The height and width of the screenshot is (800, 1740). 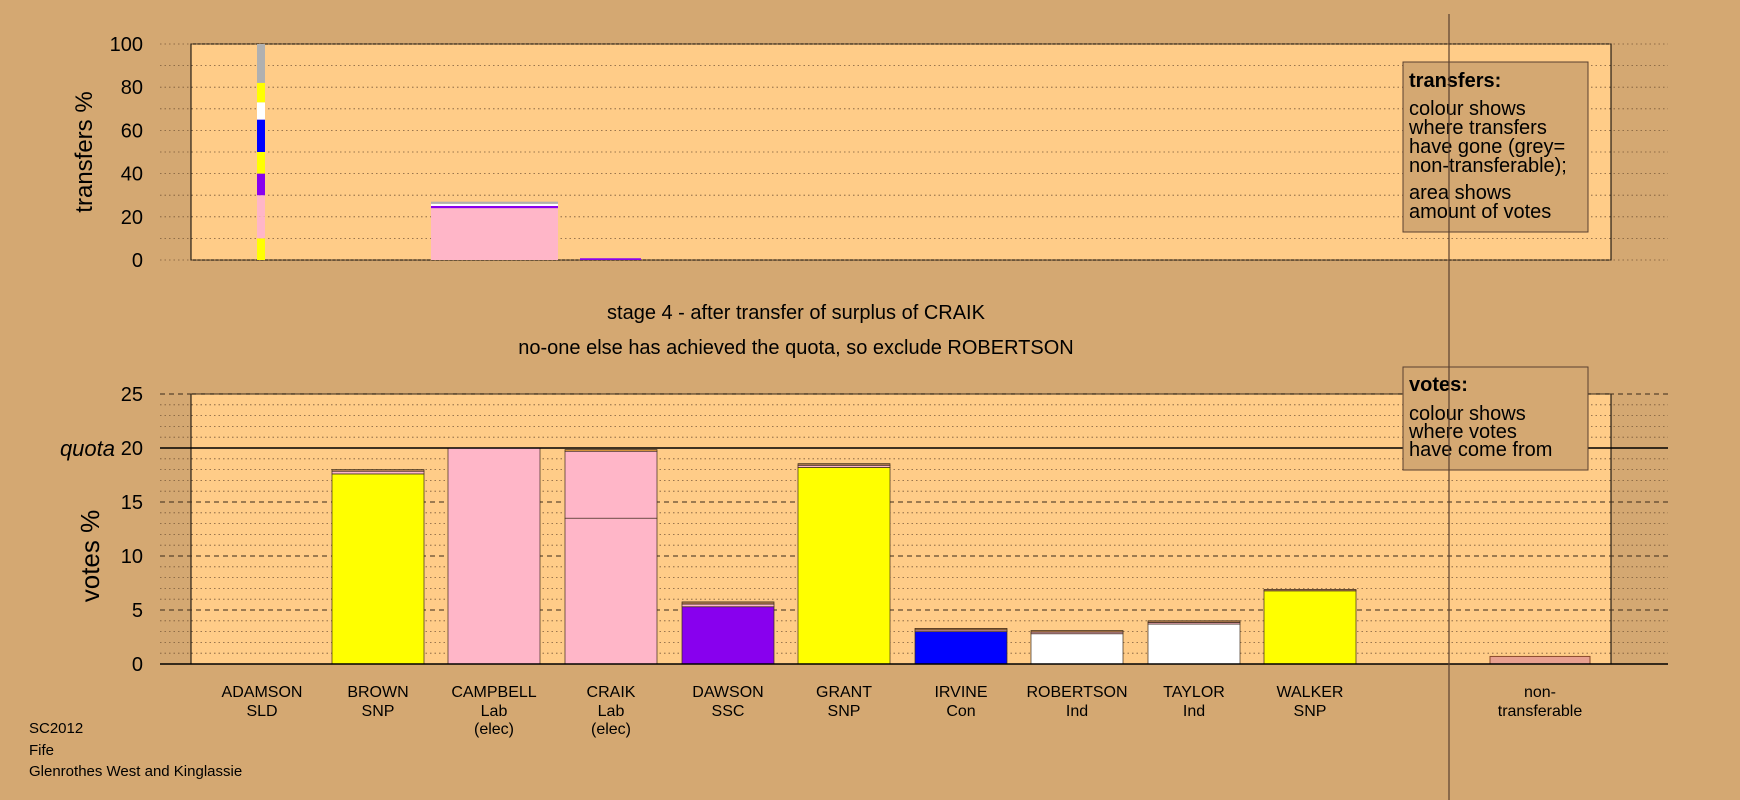 I want to click on votes-legend-box, so click(x=1495, y=418).